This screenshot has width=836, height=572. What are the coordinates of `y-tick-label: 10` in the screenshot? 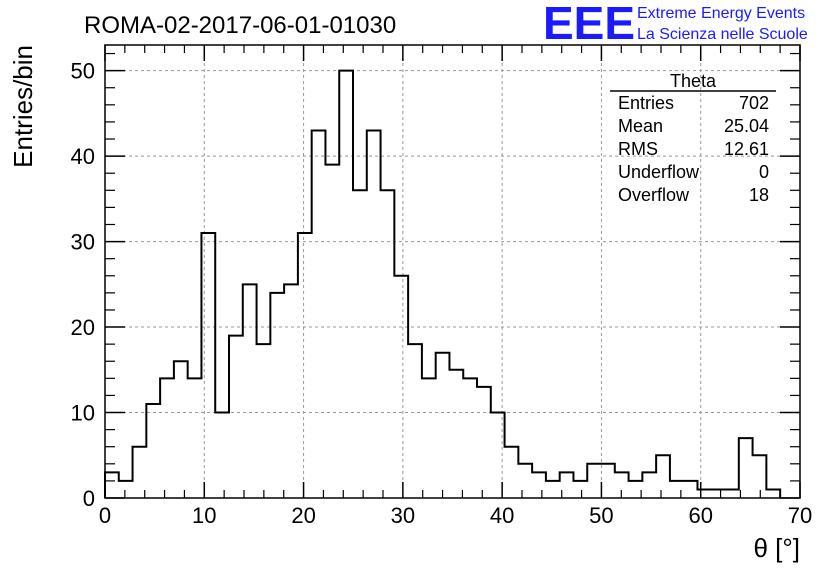 It's located at (83, 413).